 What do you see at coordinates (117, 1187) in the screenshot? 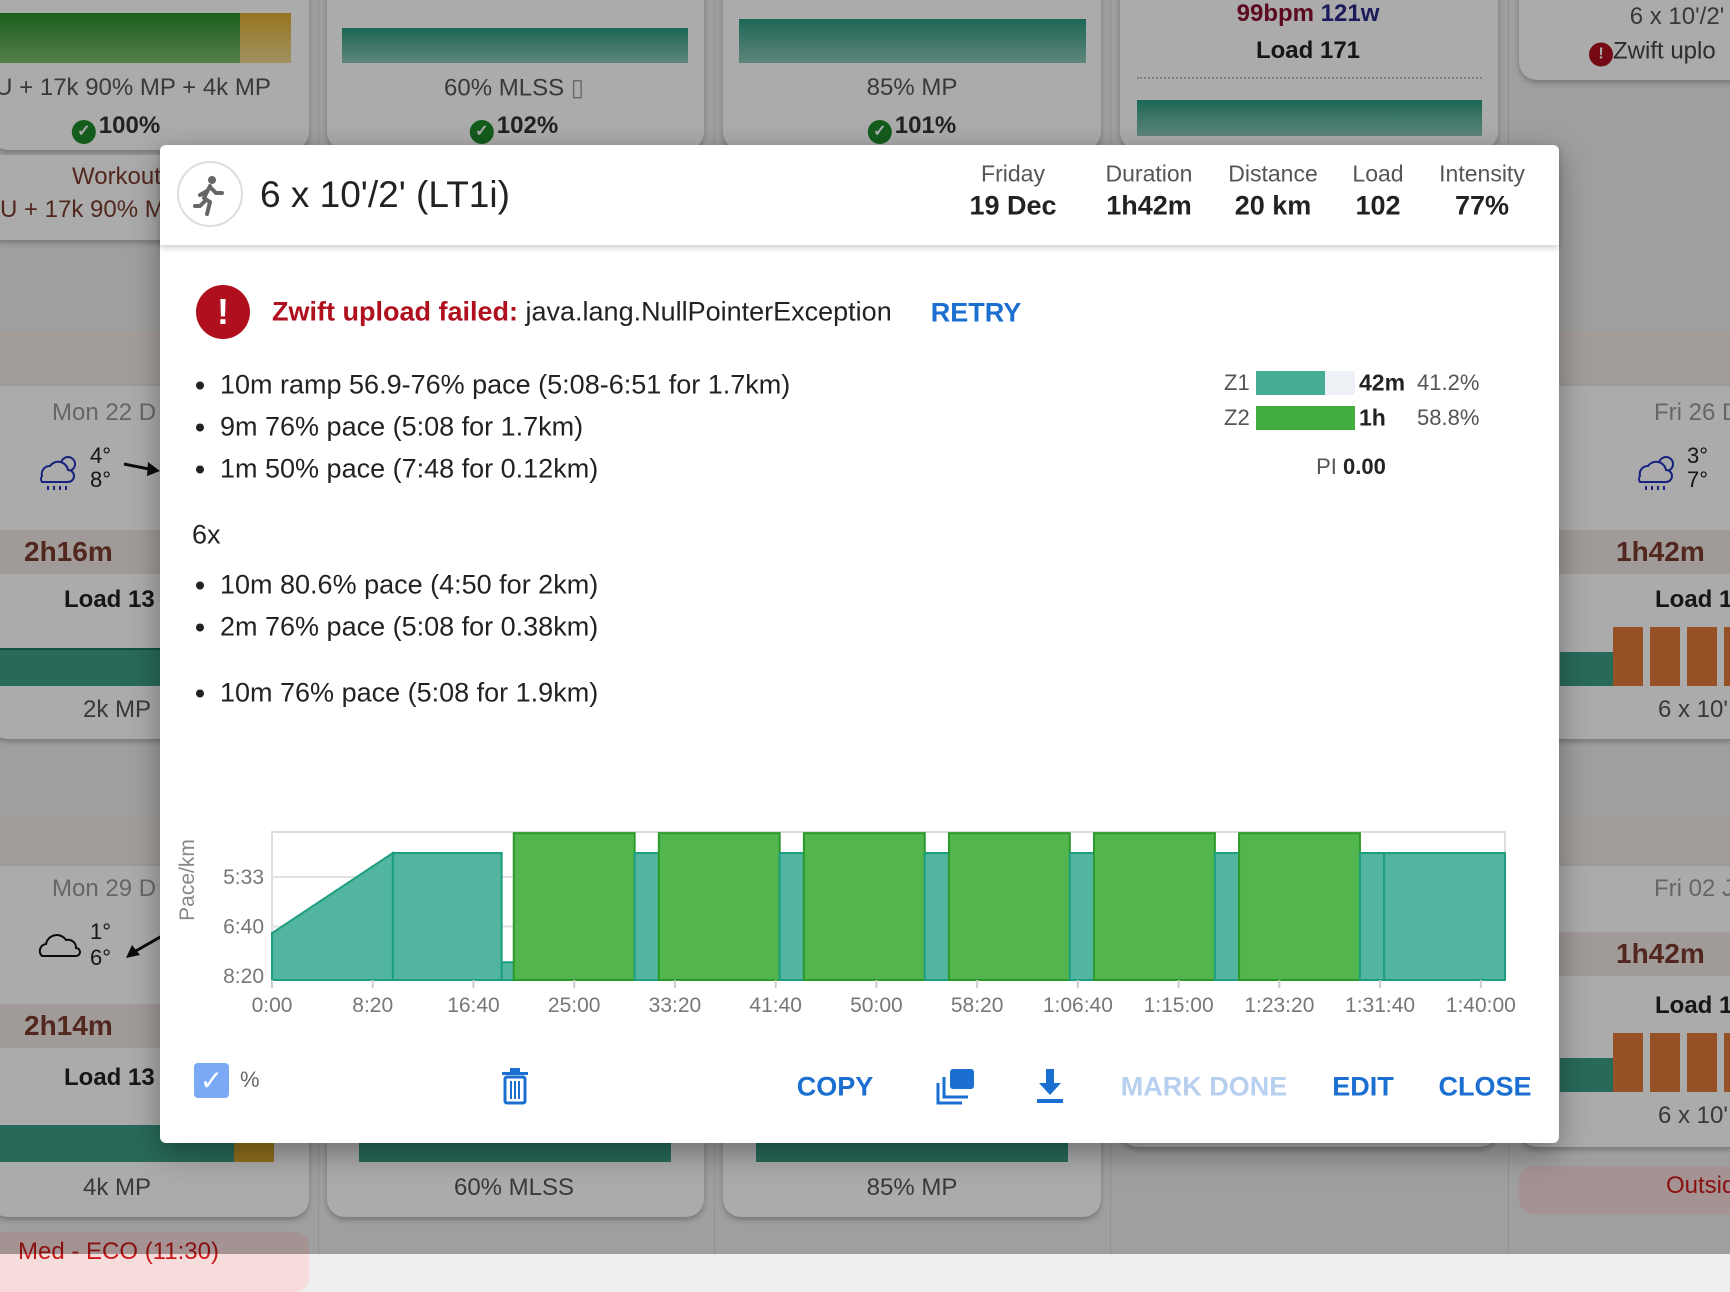
I see `workout-desc: 4k MP` at bounding box center [117, 1187].